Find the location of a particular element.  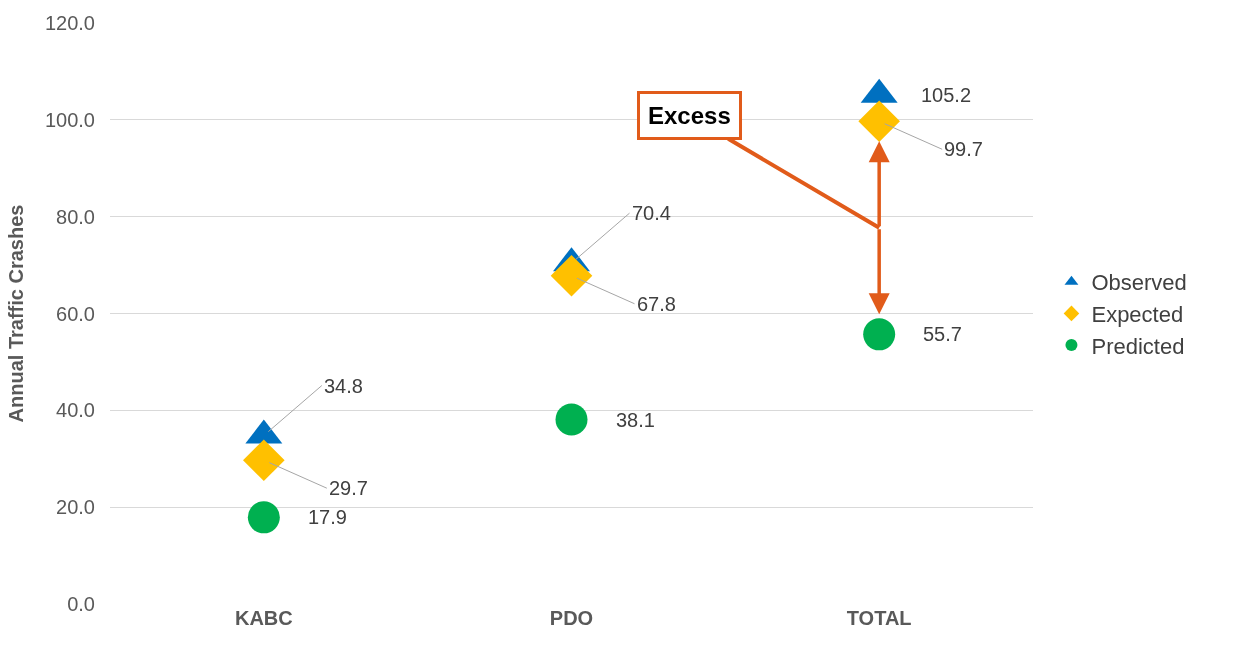

data-label: 70.4 is located at coordinates (651, 213).